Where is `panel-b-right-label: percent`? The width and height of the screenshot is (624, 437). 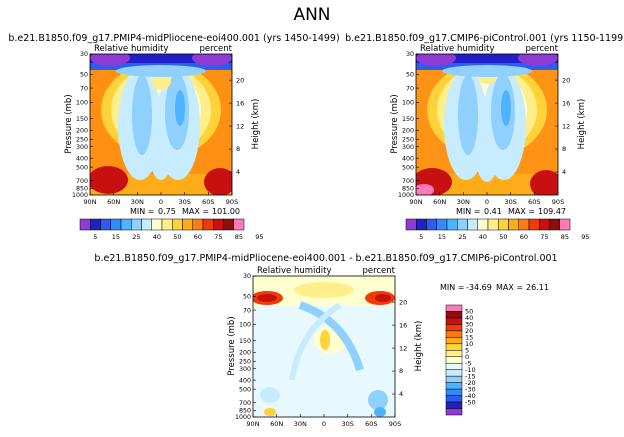
panel-b-right-label: percent is located at coordinates (541, 49).